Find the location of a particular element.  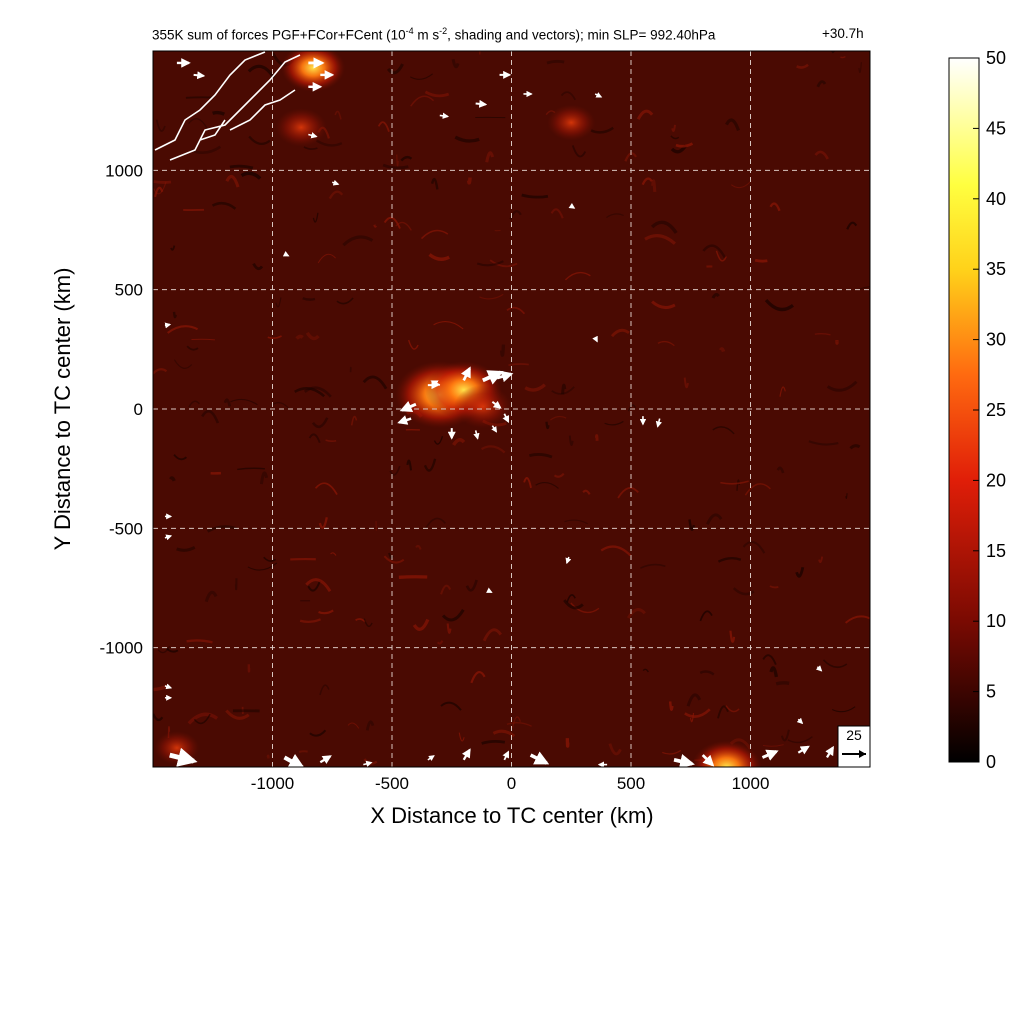

x-tick-label: -500 is located at coordinates (392, 783).